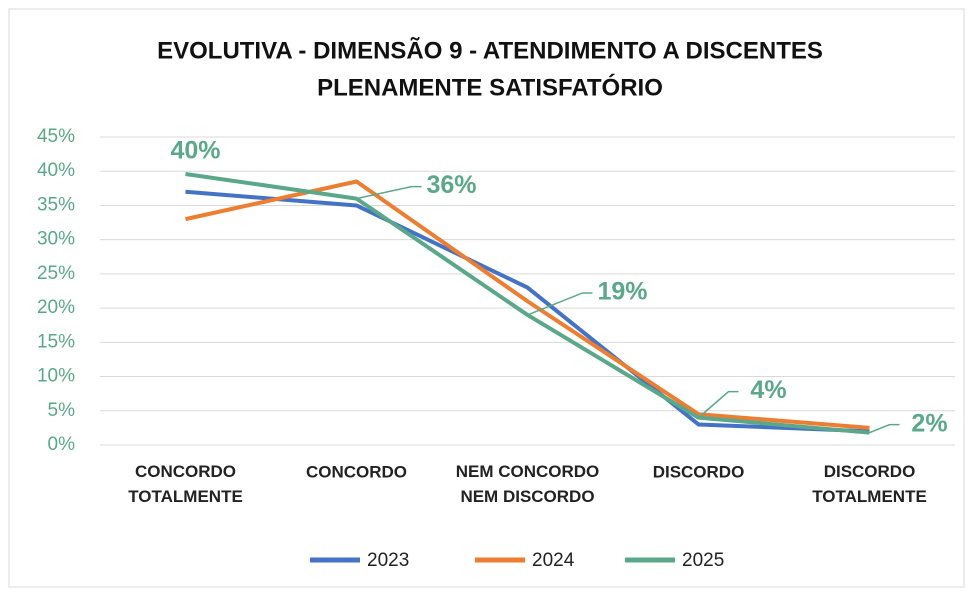  What do you see at coordinates (699, 471) in the screenshot?
I see `x-tick-label: DISCORDO` at bounding box center [699, 471].